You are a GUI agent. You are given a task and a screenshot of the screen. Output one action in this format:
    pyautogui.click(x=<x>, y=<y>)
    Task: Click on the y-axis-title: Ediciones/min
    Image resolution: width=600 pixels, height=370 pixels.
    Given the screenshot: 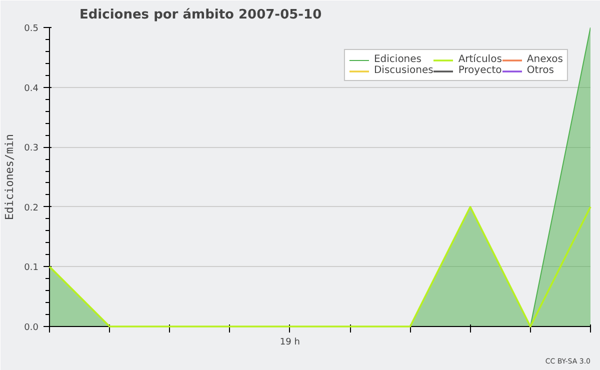 What is the action you would take?
    pyautogui.click(x=9, y=177)
    